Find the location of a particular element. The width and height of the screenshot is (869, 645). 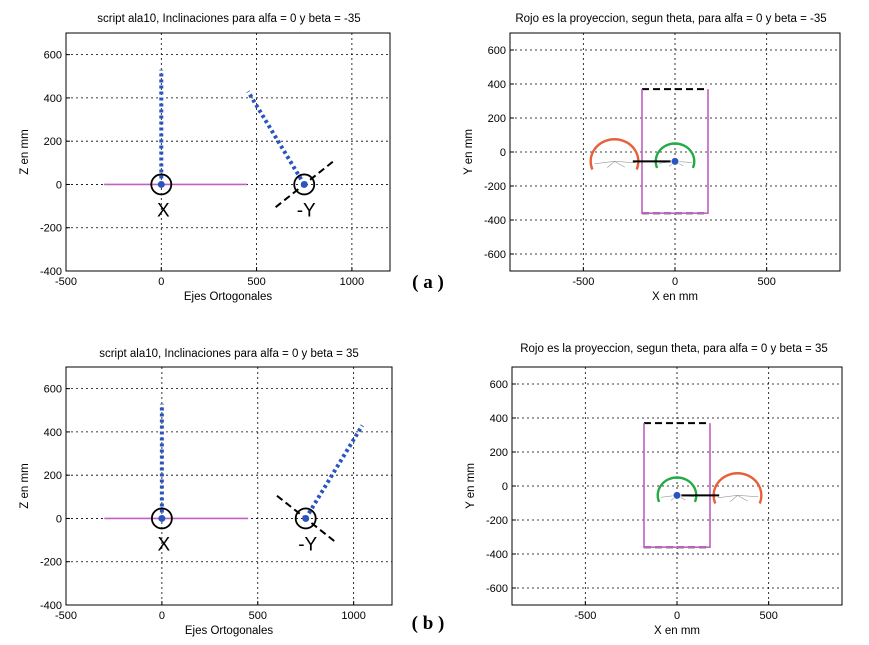

panel-label-a: ( a ) is located at coordinates (428, 282).